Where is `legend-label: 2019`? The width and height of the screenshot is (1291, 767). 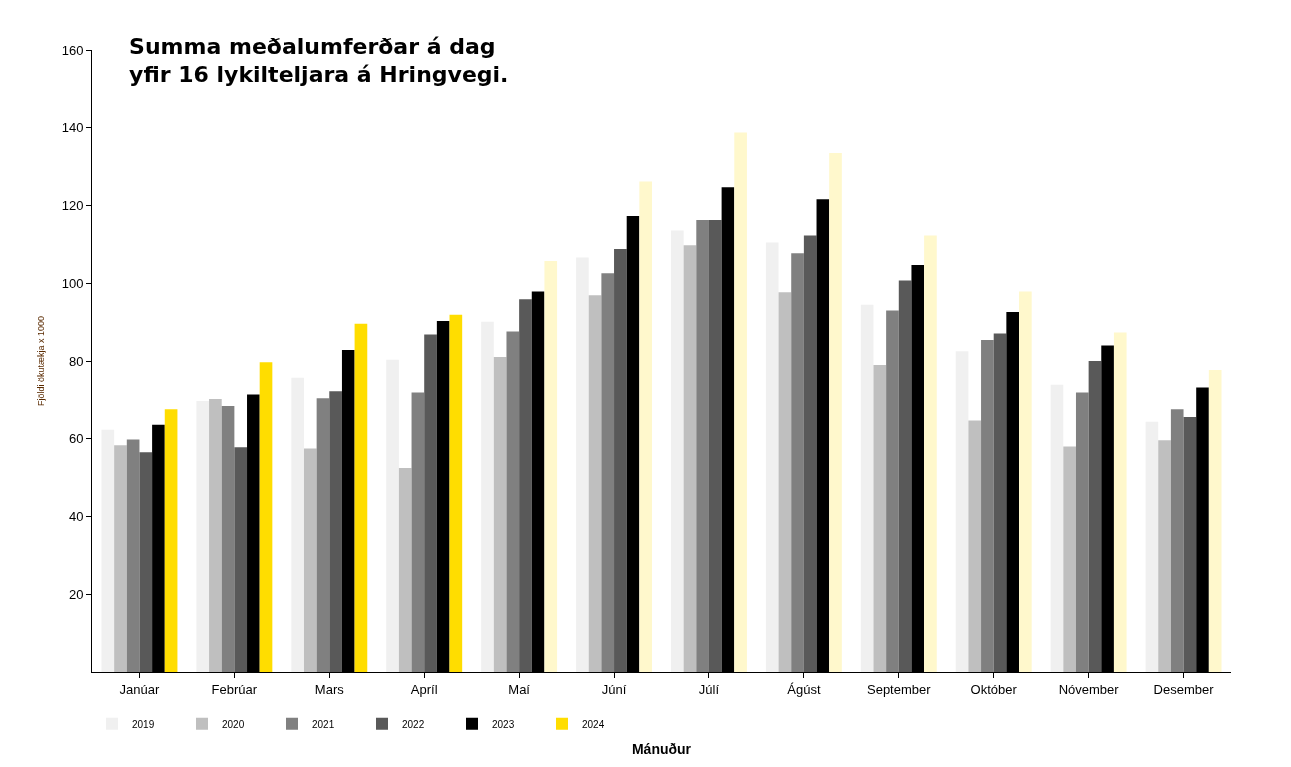
legend-label: 2019 is located at coordinates (143, 724).